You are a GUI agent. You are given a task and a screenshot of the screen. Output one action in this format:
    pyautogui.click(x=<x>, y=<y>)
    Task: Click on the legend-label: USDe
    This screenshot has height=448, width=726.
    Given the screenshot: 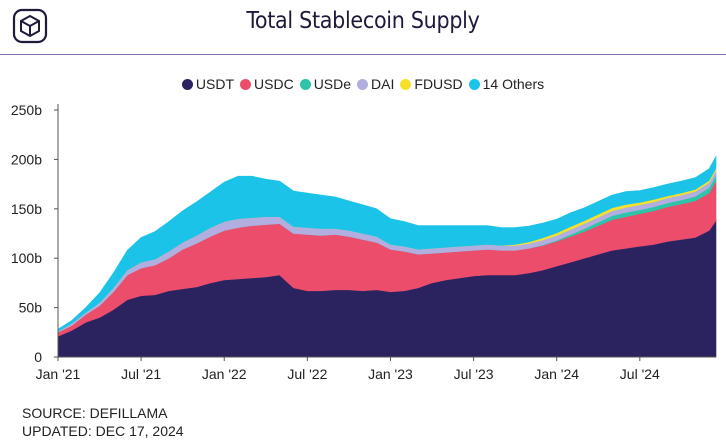 What is the action you would take?
    pyautogui.click(x=332, y=84)
    